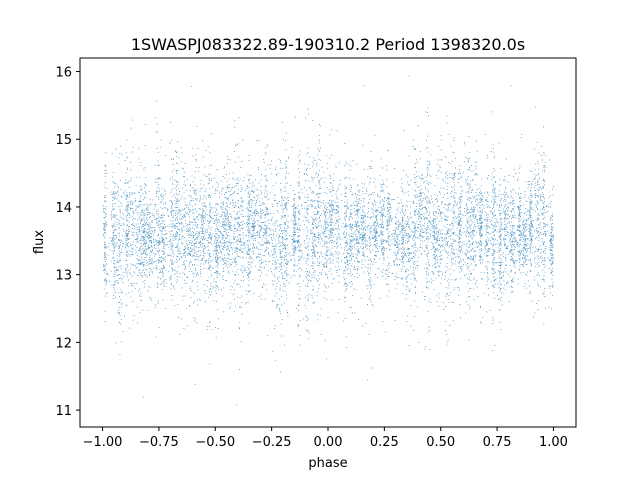 The image size is (640, 480). What do you see at coordinates (497, 442) in the screenshot?
I see `x-tick-label: 0.75` at bounding box center [497, 442].